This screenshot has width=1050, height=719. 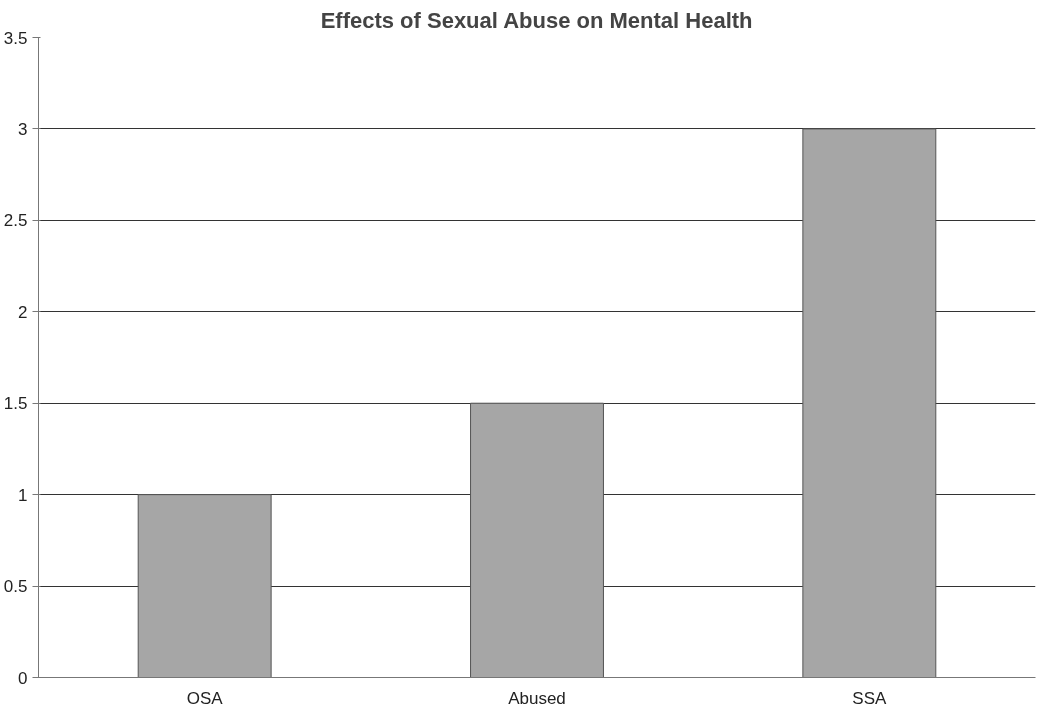 What do you see at coordinates (536, 20) in the screenshot?
I see `chart-title: Effects of Sexual Abuse on Mental Health` at bounding box center [536, 20].